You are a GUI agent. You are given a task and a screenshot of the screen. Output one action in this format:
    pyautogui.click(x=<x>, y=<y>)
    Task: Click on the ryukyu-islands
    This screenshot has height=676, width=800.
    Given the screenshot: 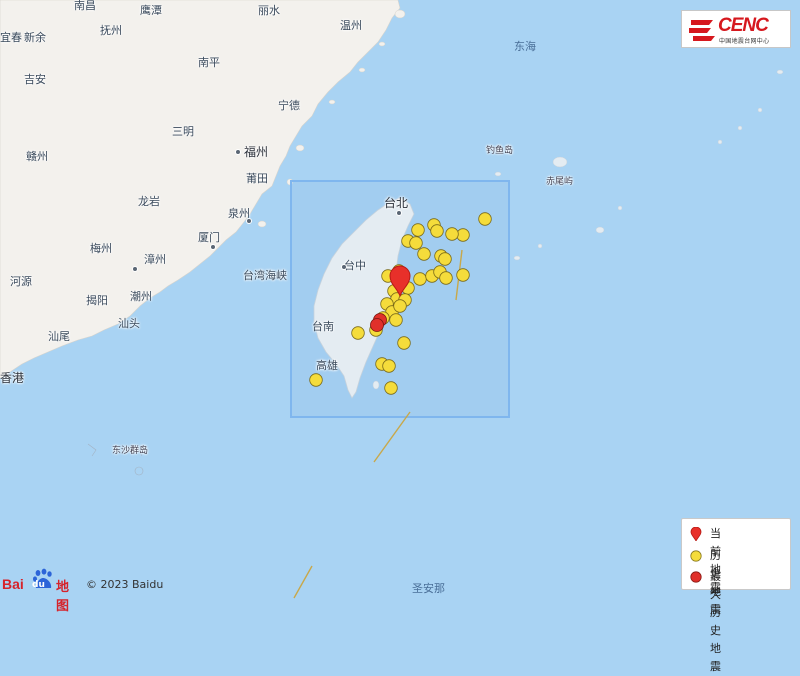 What is the action you would take?
    pyautogui.click(x=639, y=165)
    